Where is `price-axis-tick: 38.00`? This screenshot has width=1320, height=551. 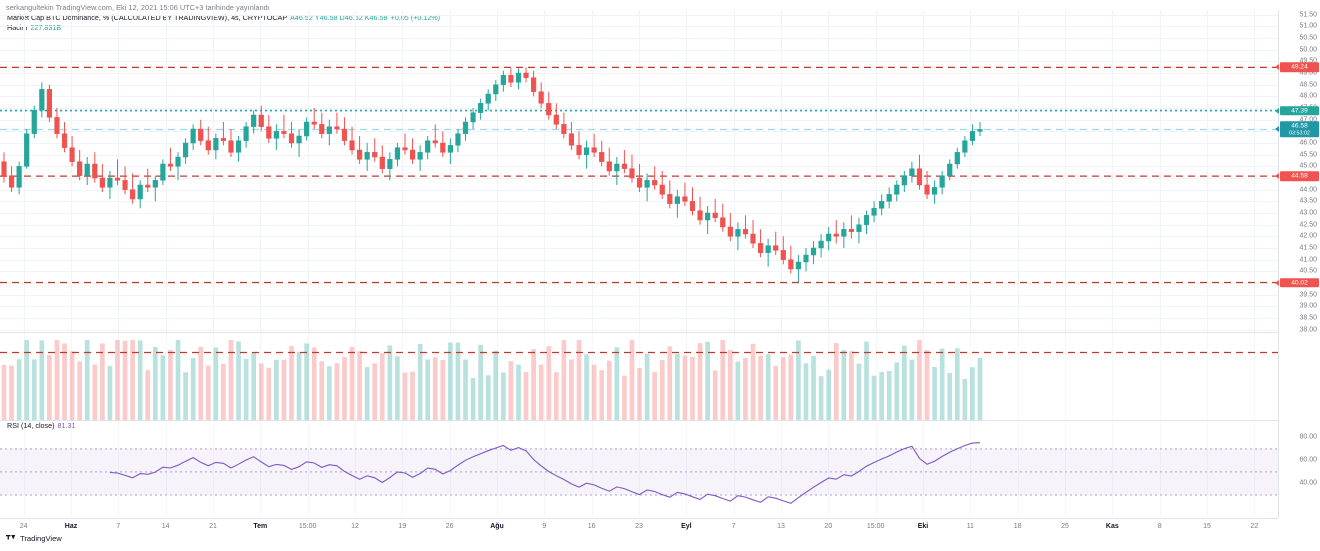 price-axis-tick: 38.00 is located at coordinates (1308, 330).